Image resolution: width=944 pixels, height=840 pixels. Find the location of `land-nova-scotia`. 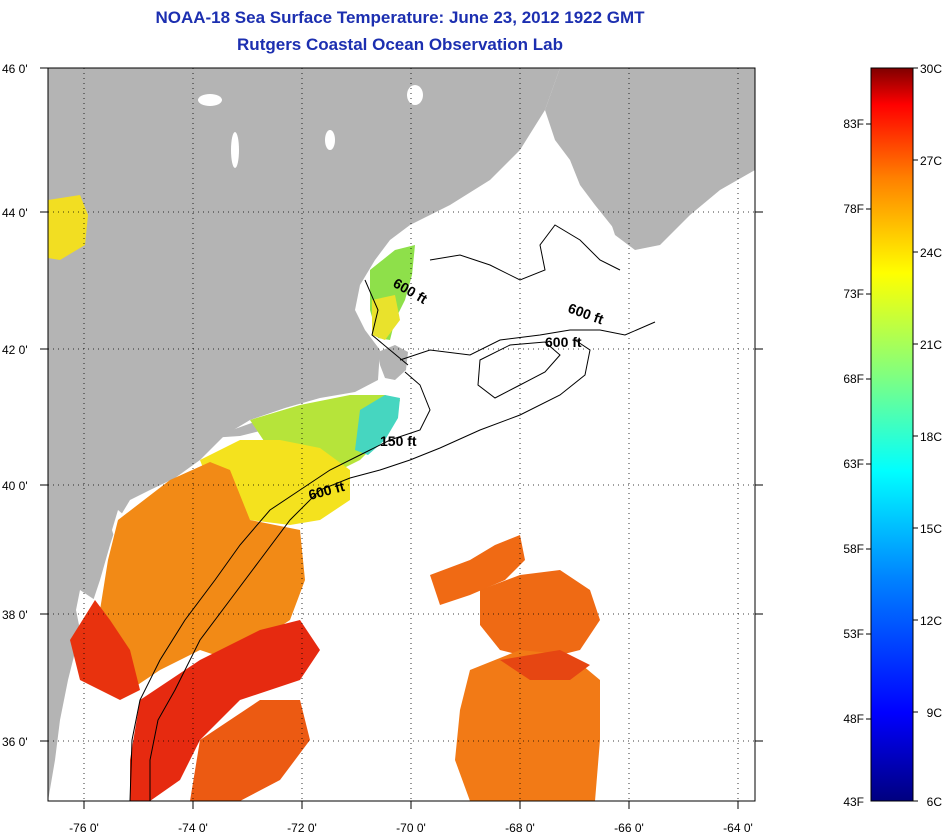

land-nova-scotia is located at coordinates (677, 180).